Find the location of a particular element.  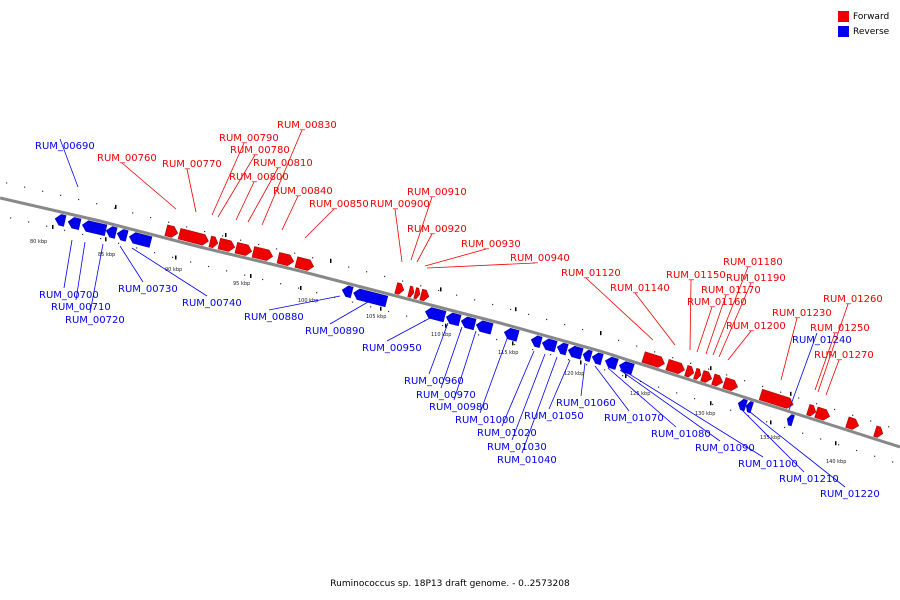

gene-label: RUM_01200 is located at coordinates (756, 326).